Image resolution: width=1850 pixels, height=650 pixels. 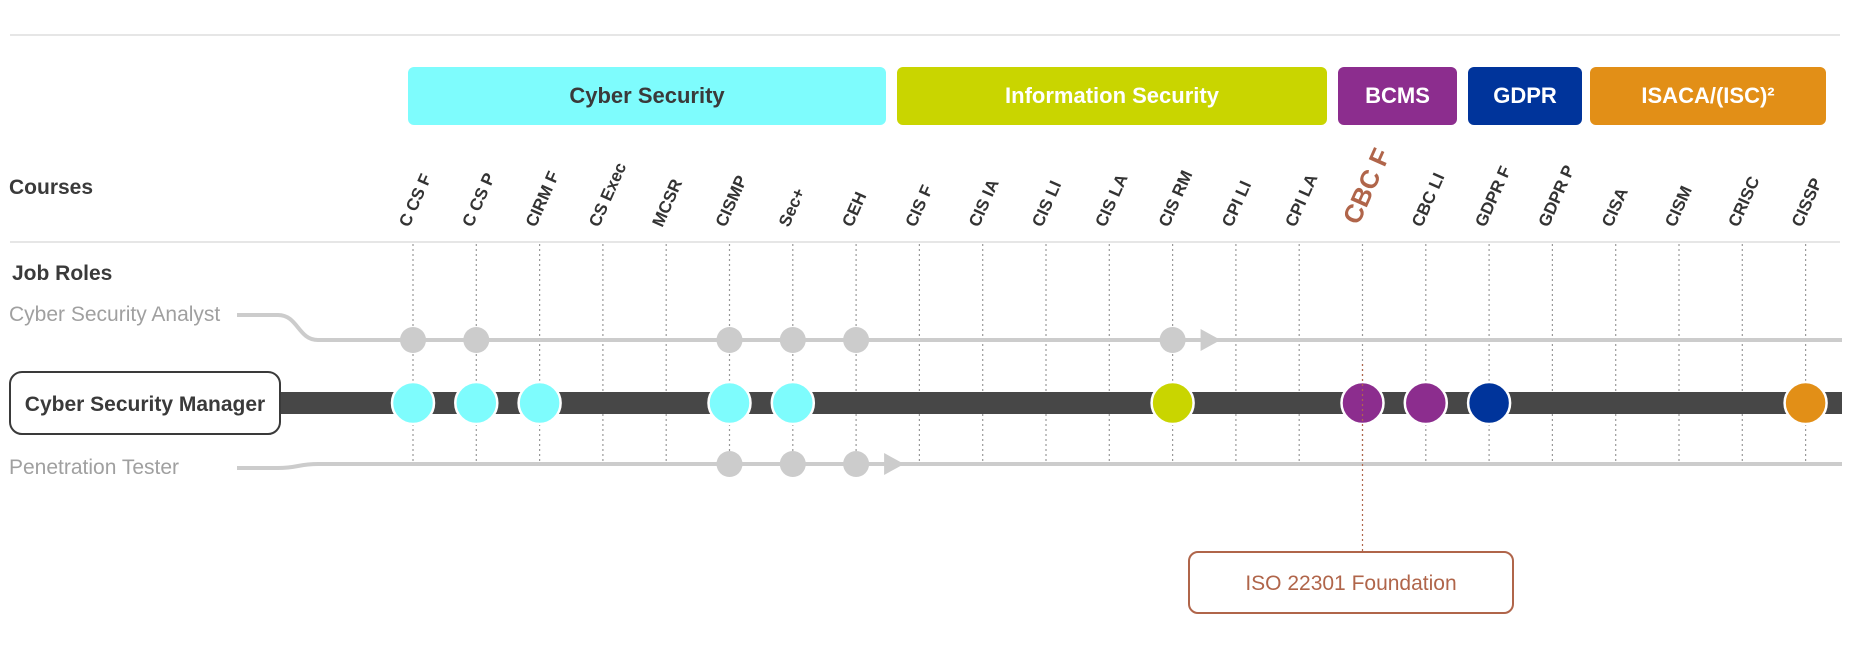 I want to click on course-node-gdpr-f, so click(x=1489, y=403).